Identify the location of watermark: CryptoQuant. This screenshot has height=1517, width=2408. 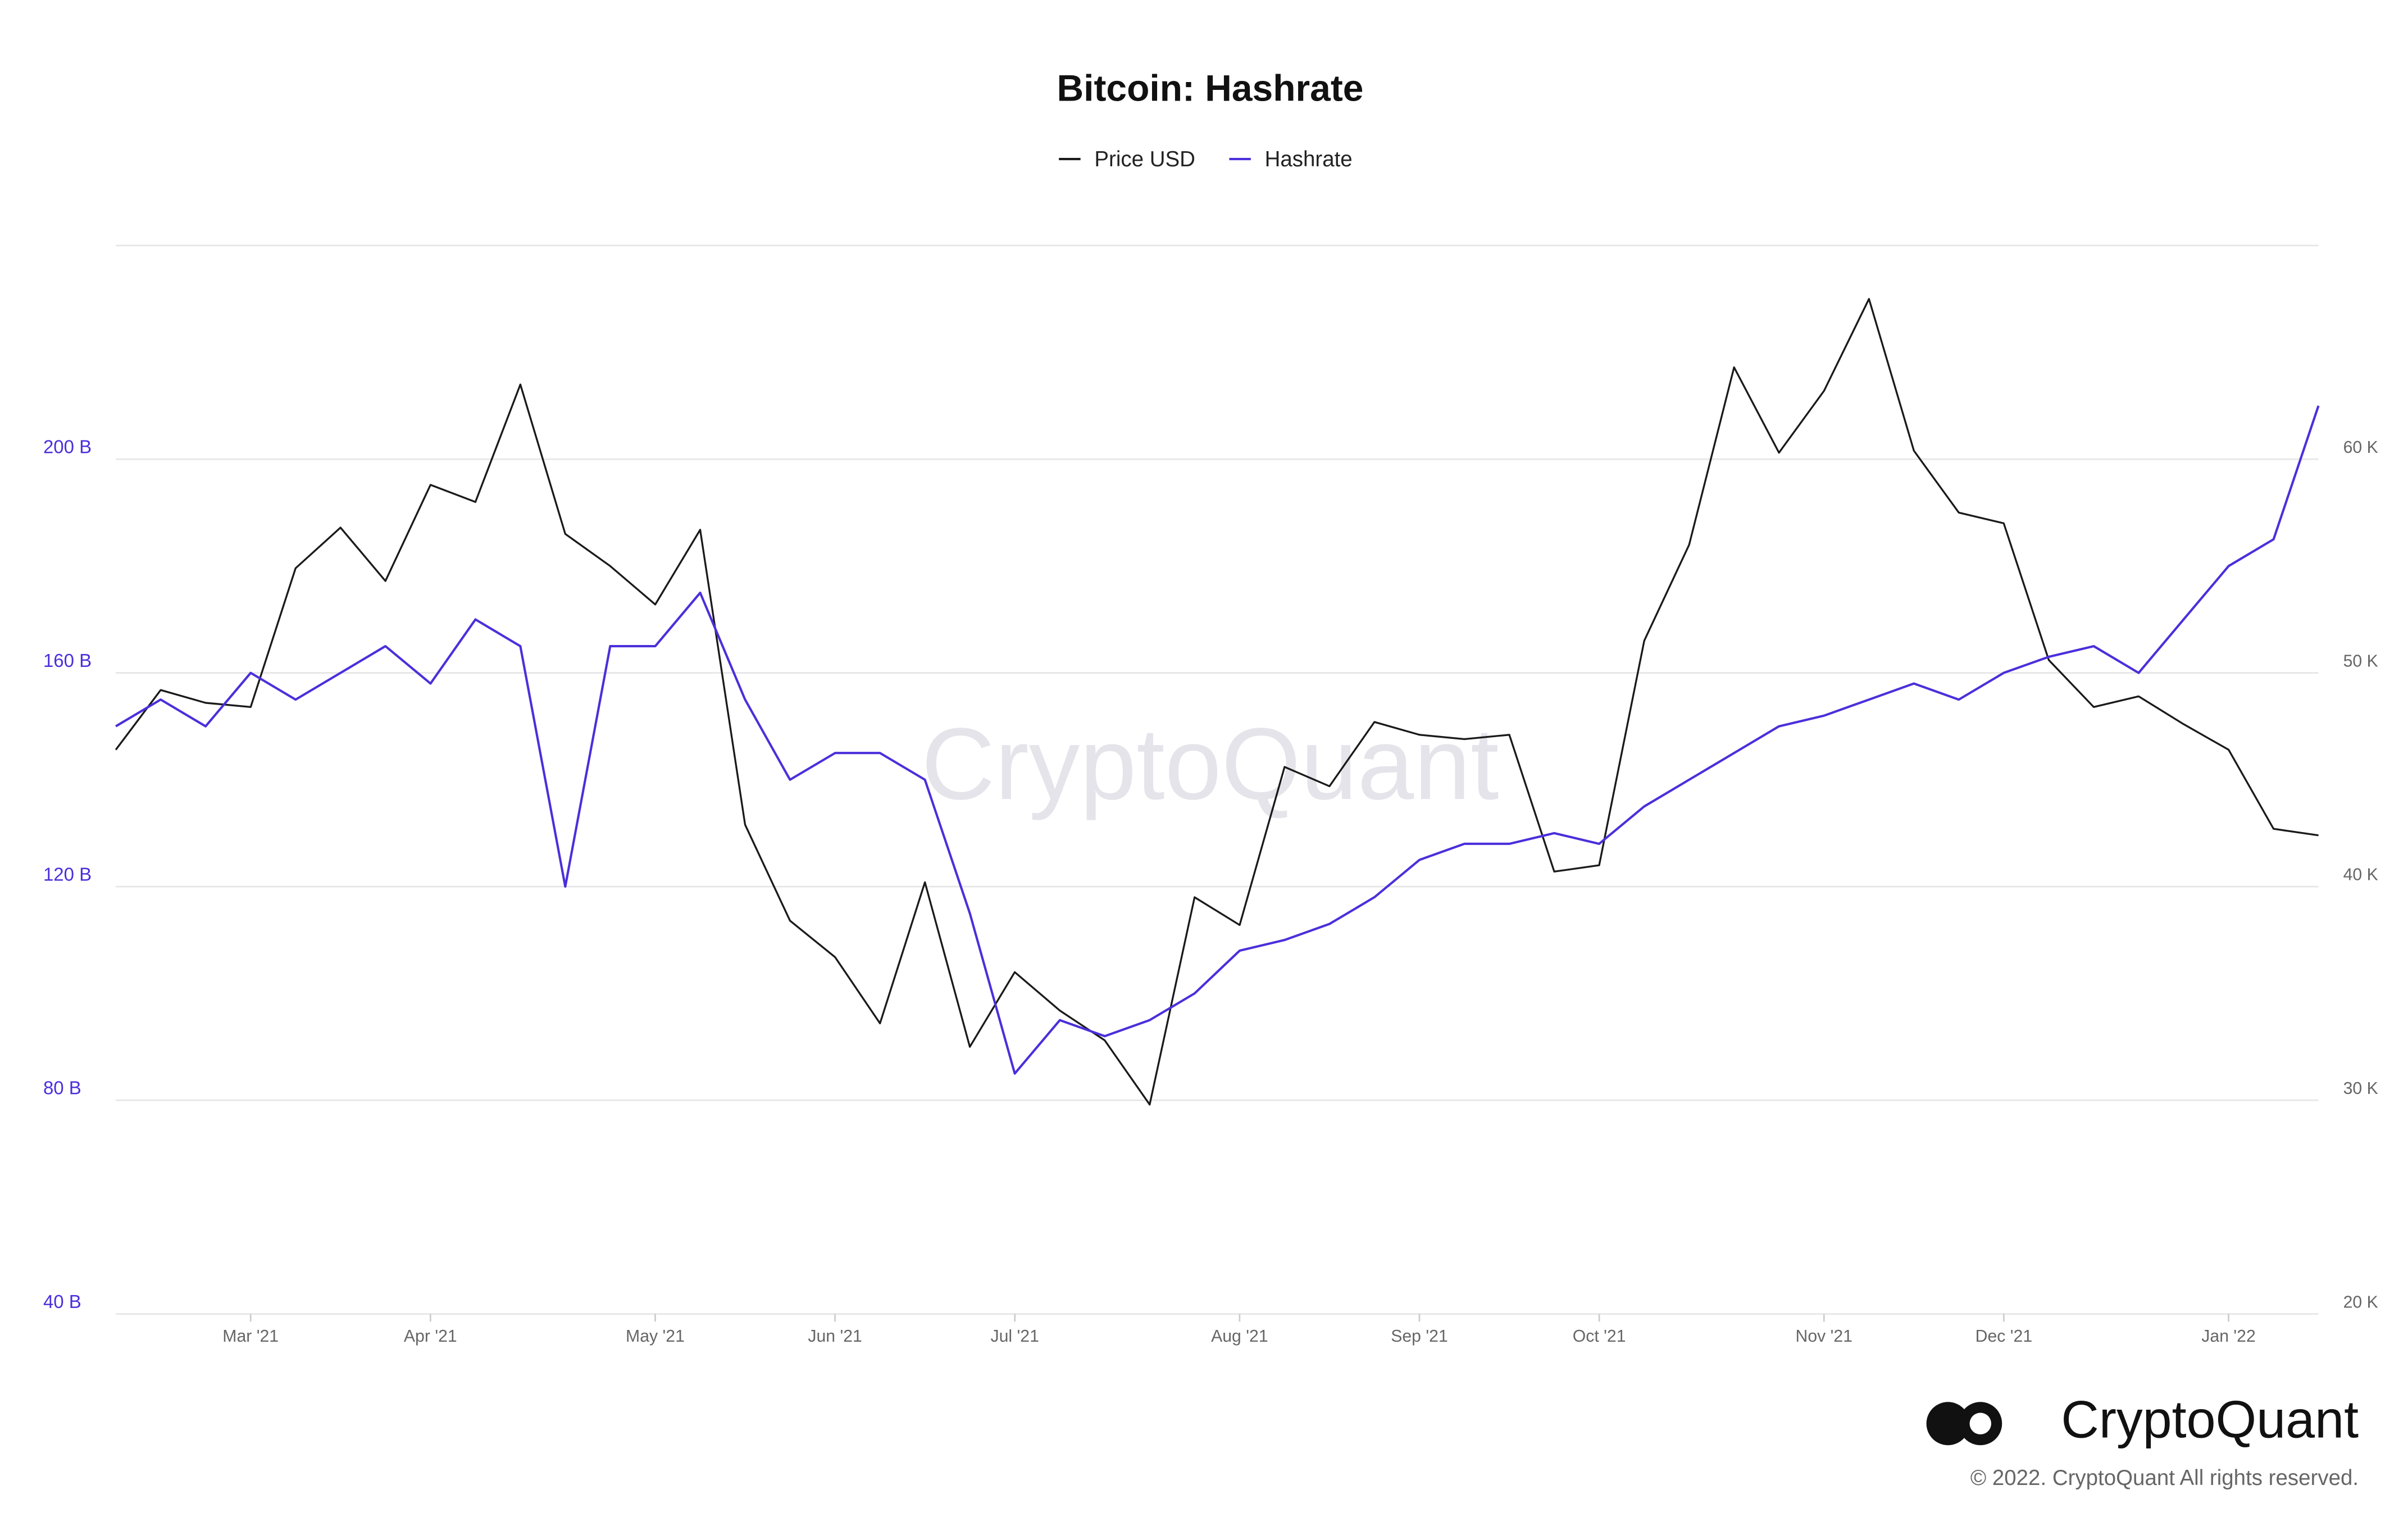
(1210, 764).